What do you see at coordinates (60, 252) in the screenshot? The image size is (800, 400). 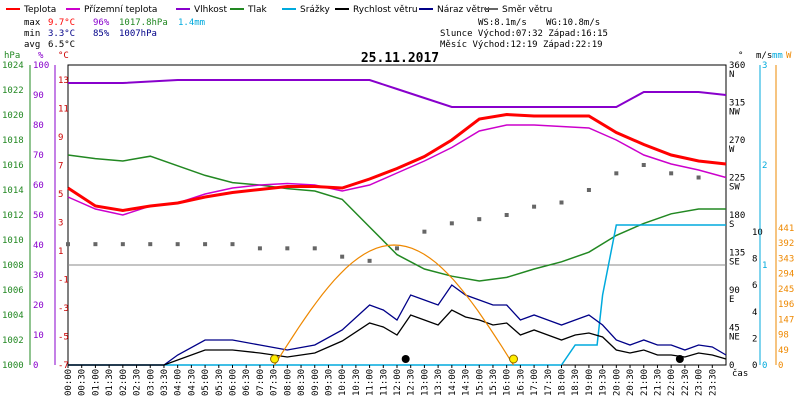 I see `temp-tick: 1` at bounding box center [60, 252].